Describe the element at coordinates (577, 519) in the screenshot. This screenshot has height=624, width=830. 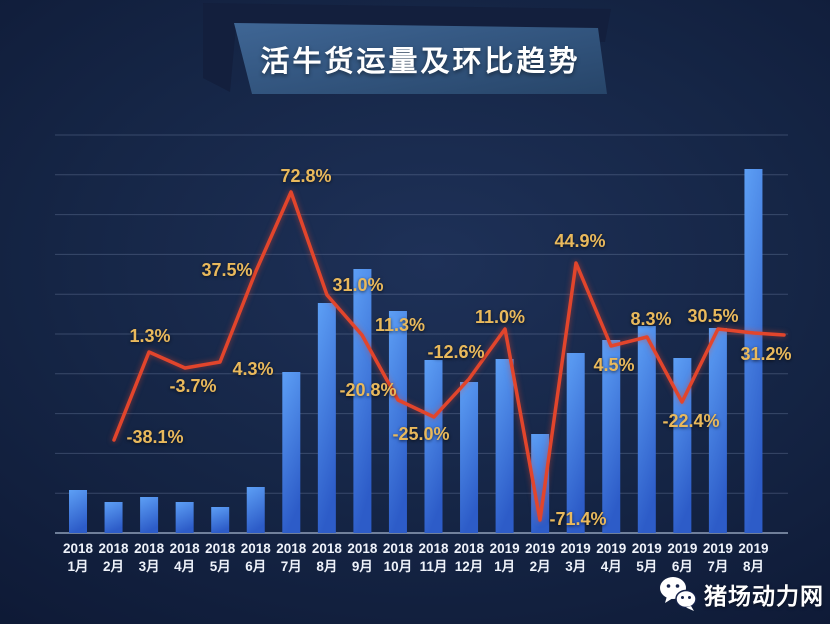
I see `pct-label: -71.4%` at that location.